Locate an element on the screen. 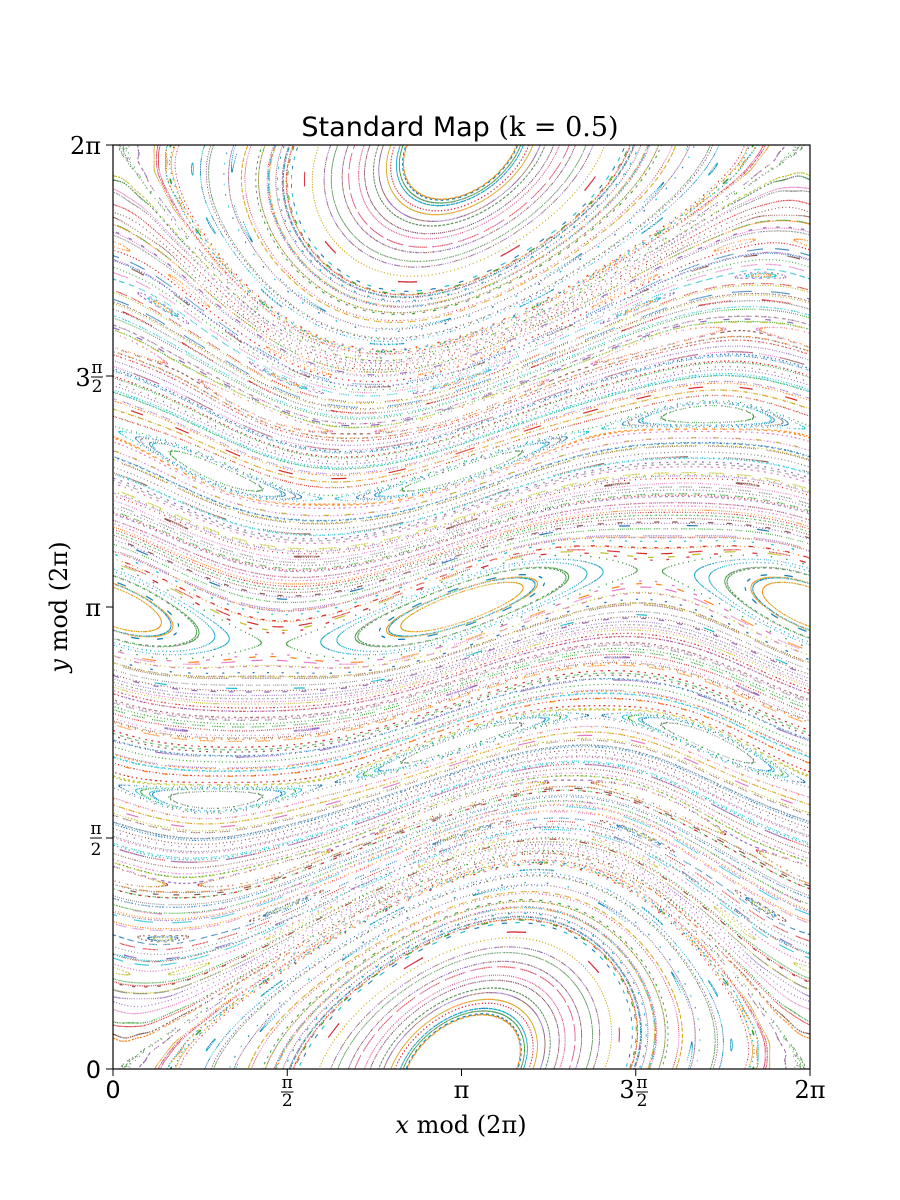 The width and height of the screenshot is (900, 1200). x-tick-label-3-denominator: 2 is located at coordinates (642, 1101).